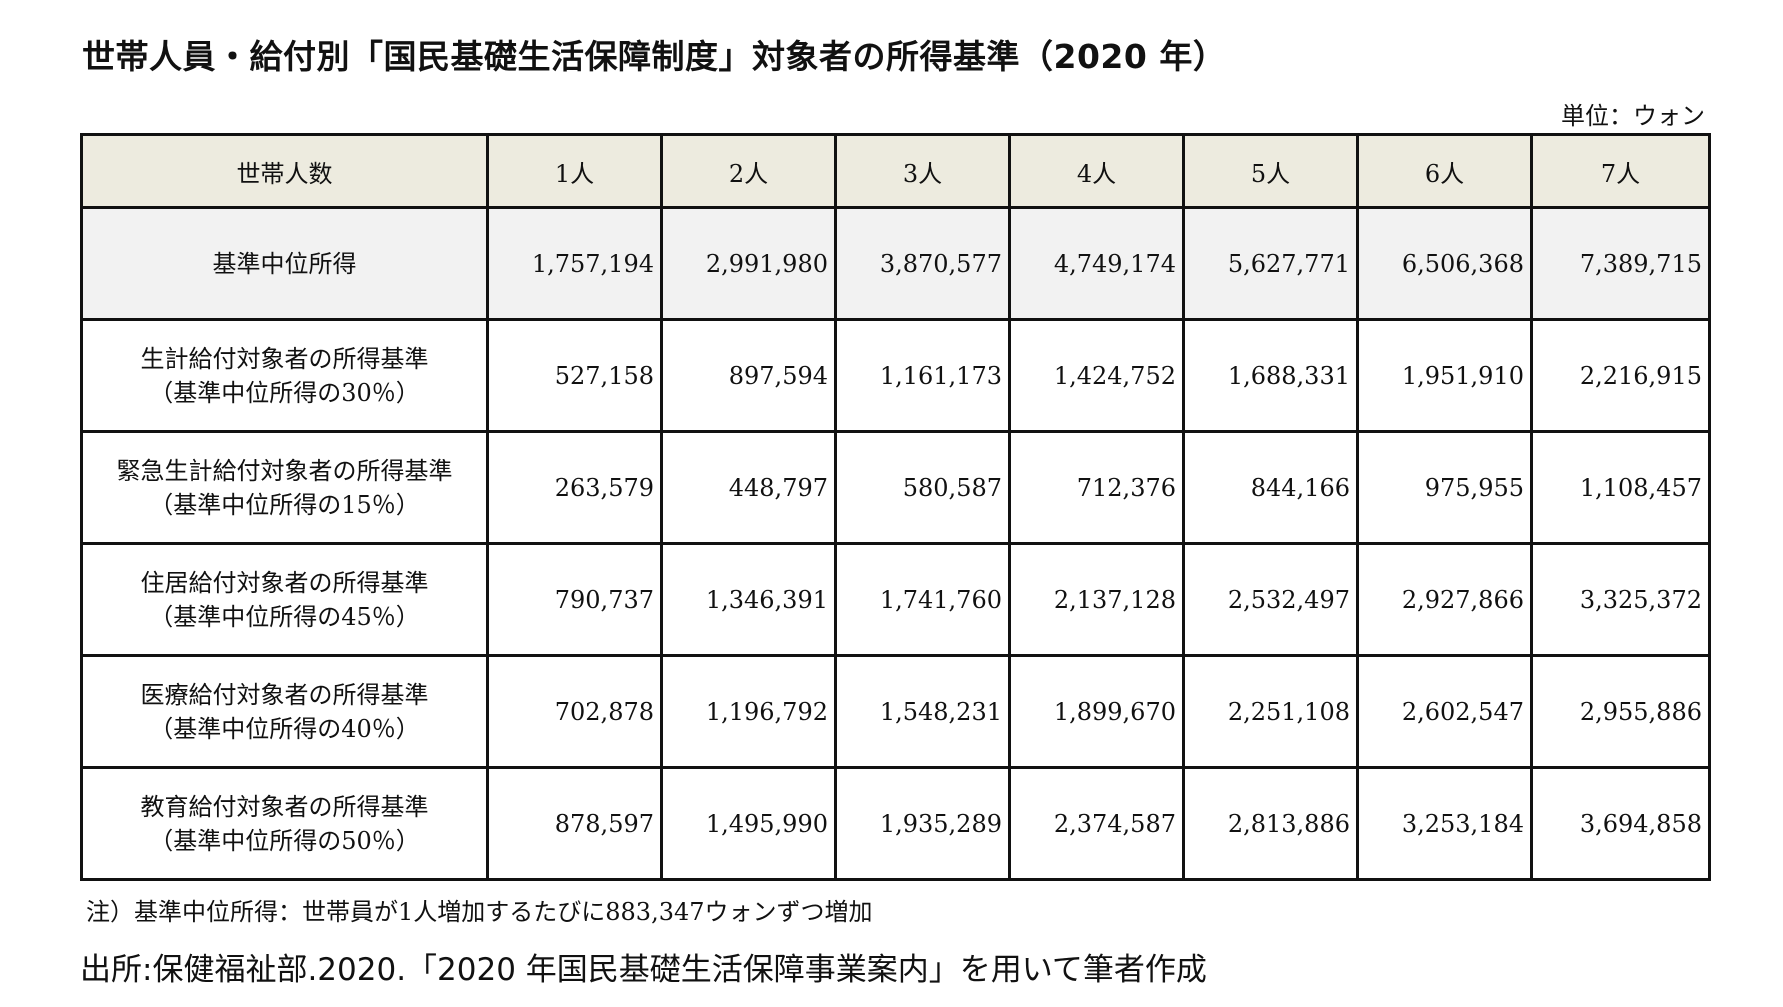 This screenshot has height=1007, width=1783. I want to click on table-cell: 1,757,194, so click(574, 263).